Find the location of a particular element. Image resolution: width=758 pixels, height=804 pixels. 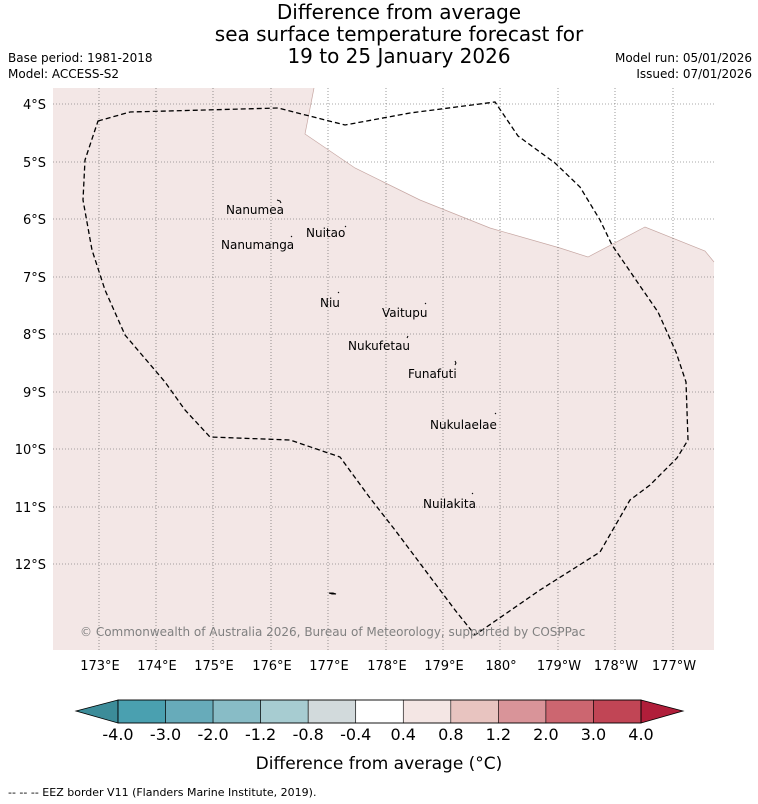

island-marker-nukufetau is located at coordinates (407, 337).